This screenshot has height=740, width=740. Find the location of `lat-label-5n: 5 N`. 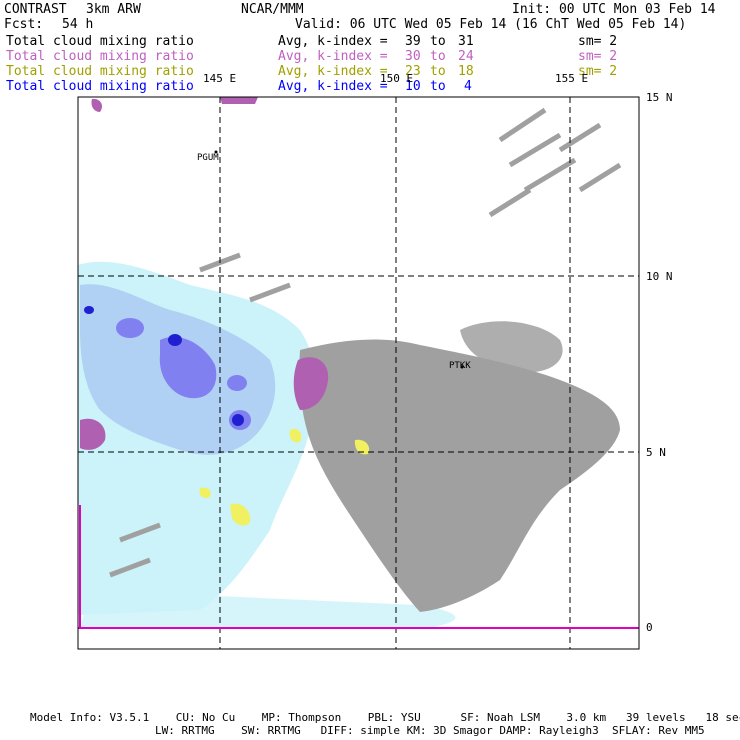

lat-label-5n: 5 N is located at coordinates (656, 452).